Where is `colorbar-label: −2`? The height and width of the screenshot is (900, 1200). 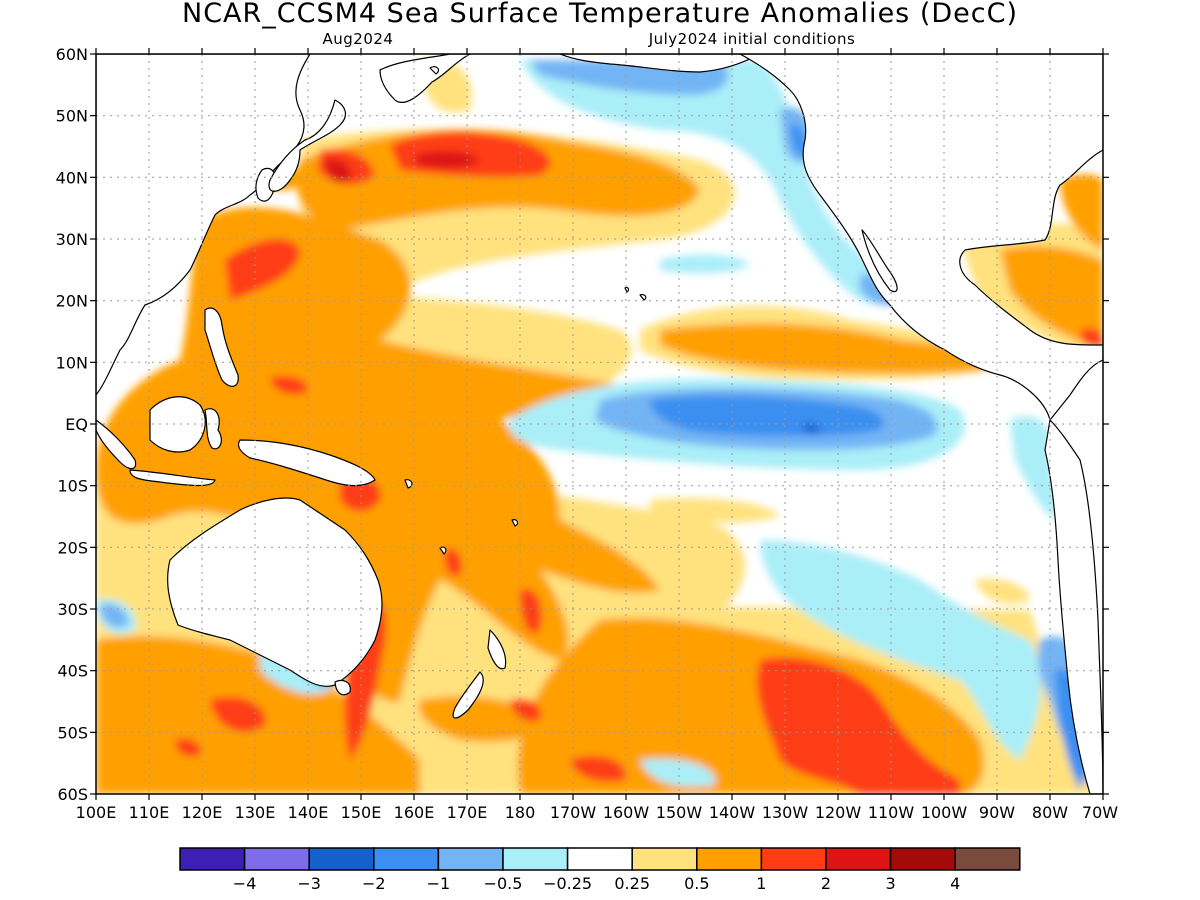 colorbar-label: −2 is located at coordinates (374, 883).